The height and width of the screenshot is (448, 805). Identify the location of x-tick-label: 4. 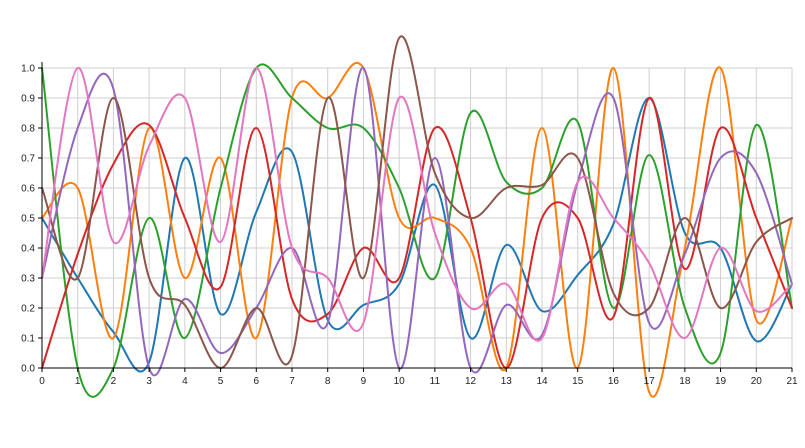
(185, 381).